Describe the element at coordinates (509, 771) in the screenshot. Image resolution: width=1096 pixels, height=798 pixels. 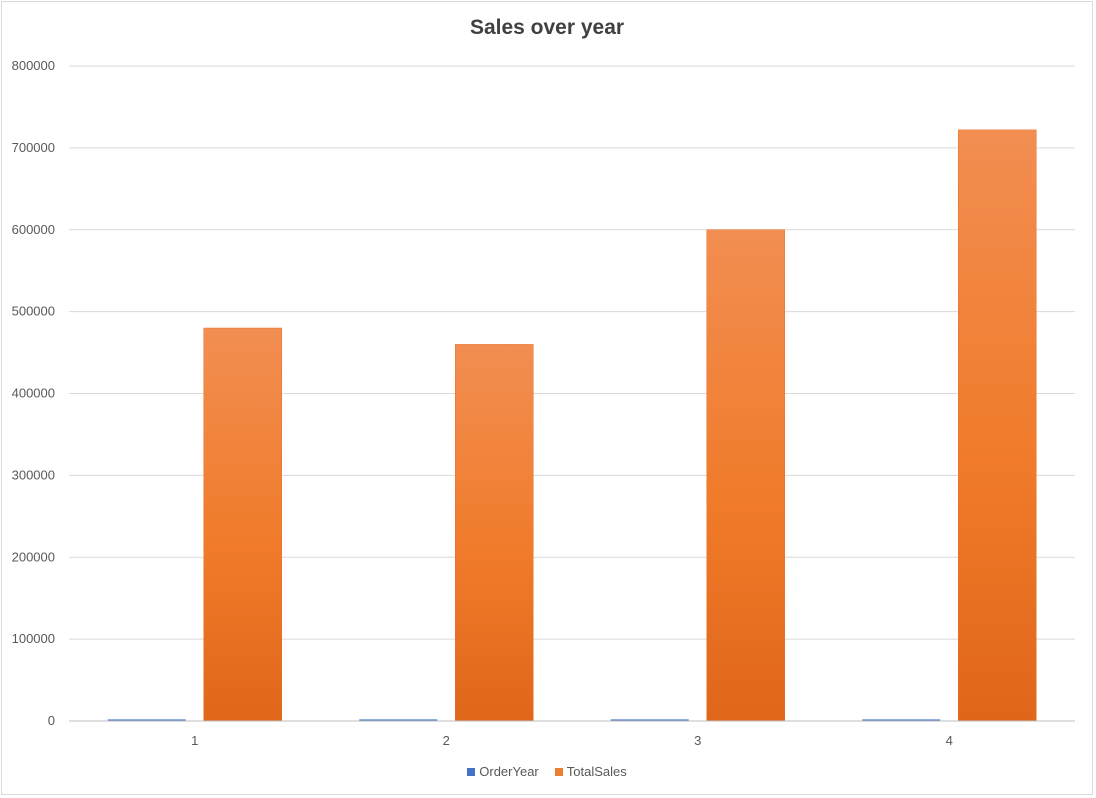
I see `legend-label-orderyear: OrderYear` at that location.